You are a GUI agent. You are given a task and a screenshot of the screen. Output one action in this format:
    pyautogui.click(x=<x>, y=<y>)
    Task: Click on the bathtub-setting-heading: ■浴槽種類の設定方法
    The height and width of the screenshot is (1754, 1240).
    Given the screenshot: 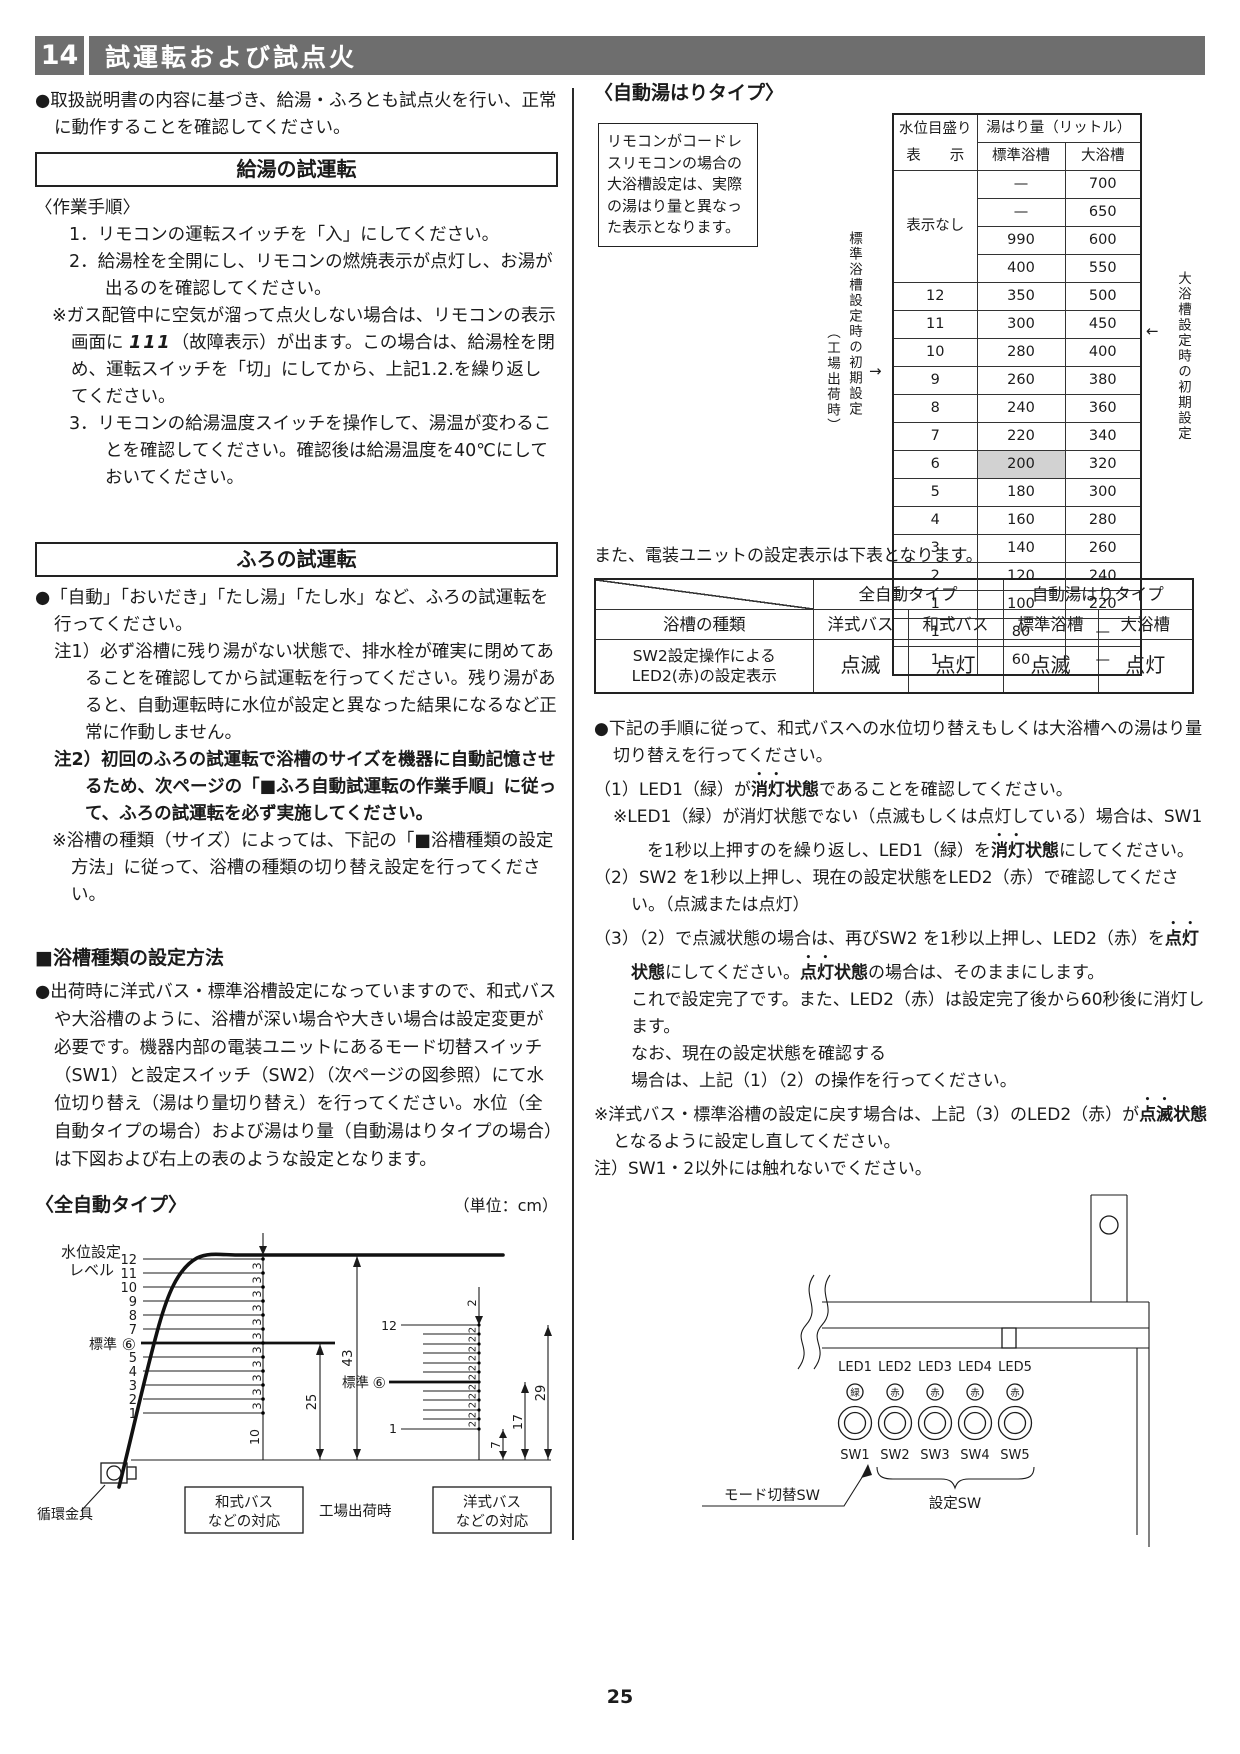 What is the action you would take?
    pyautogui.click(x=129, y=958)
    